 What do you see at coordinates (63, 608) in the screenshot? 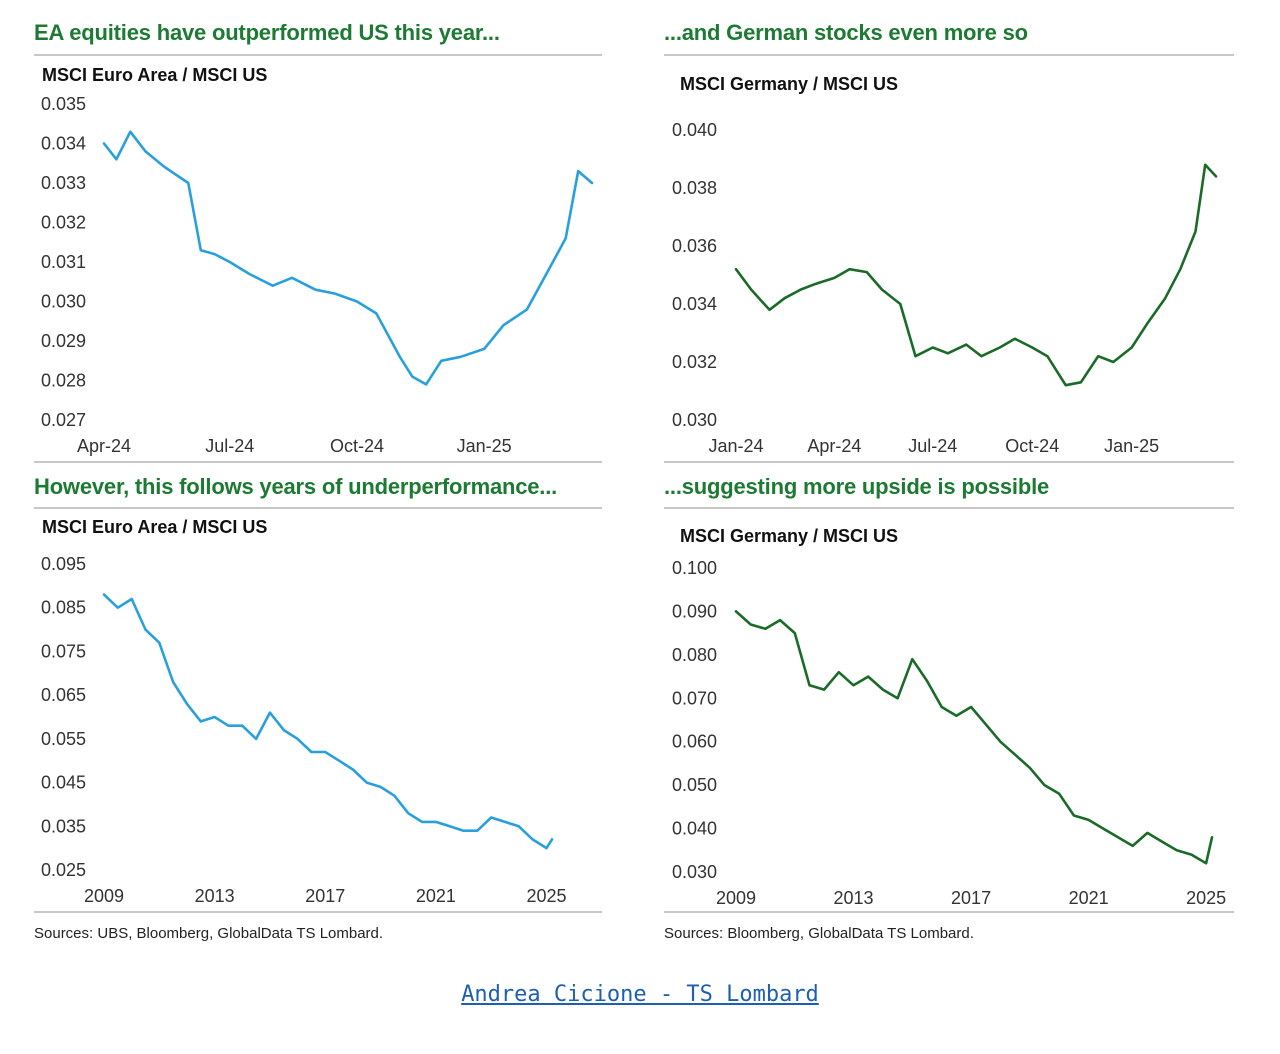
I see `y-tick-label: 0.085` at bounding box center [63, 608].